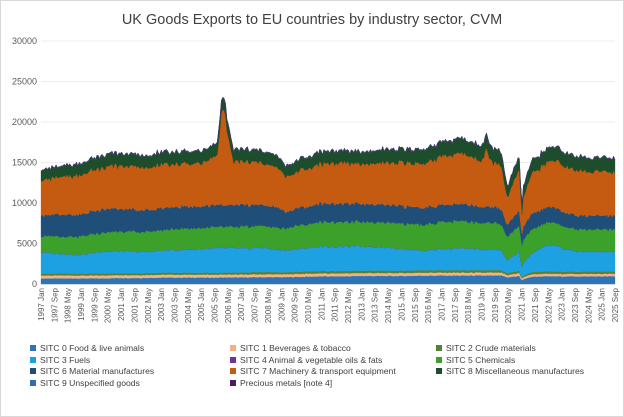 The image size is (624, 417). Describe the element at coordinates (615, 304) in the screenshot. I see `x-tick-label: 2025 Sep` at that location.